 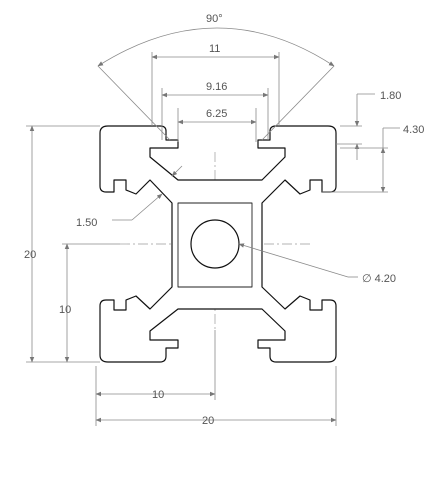 I want to click on dim-bottom-10-label: 10, so click(x=158, y=395).